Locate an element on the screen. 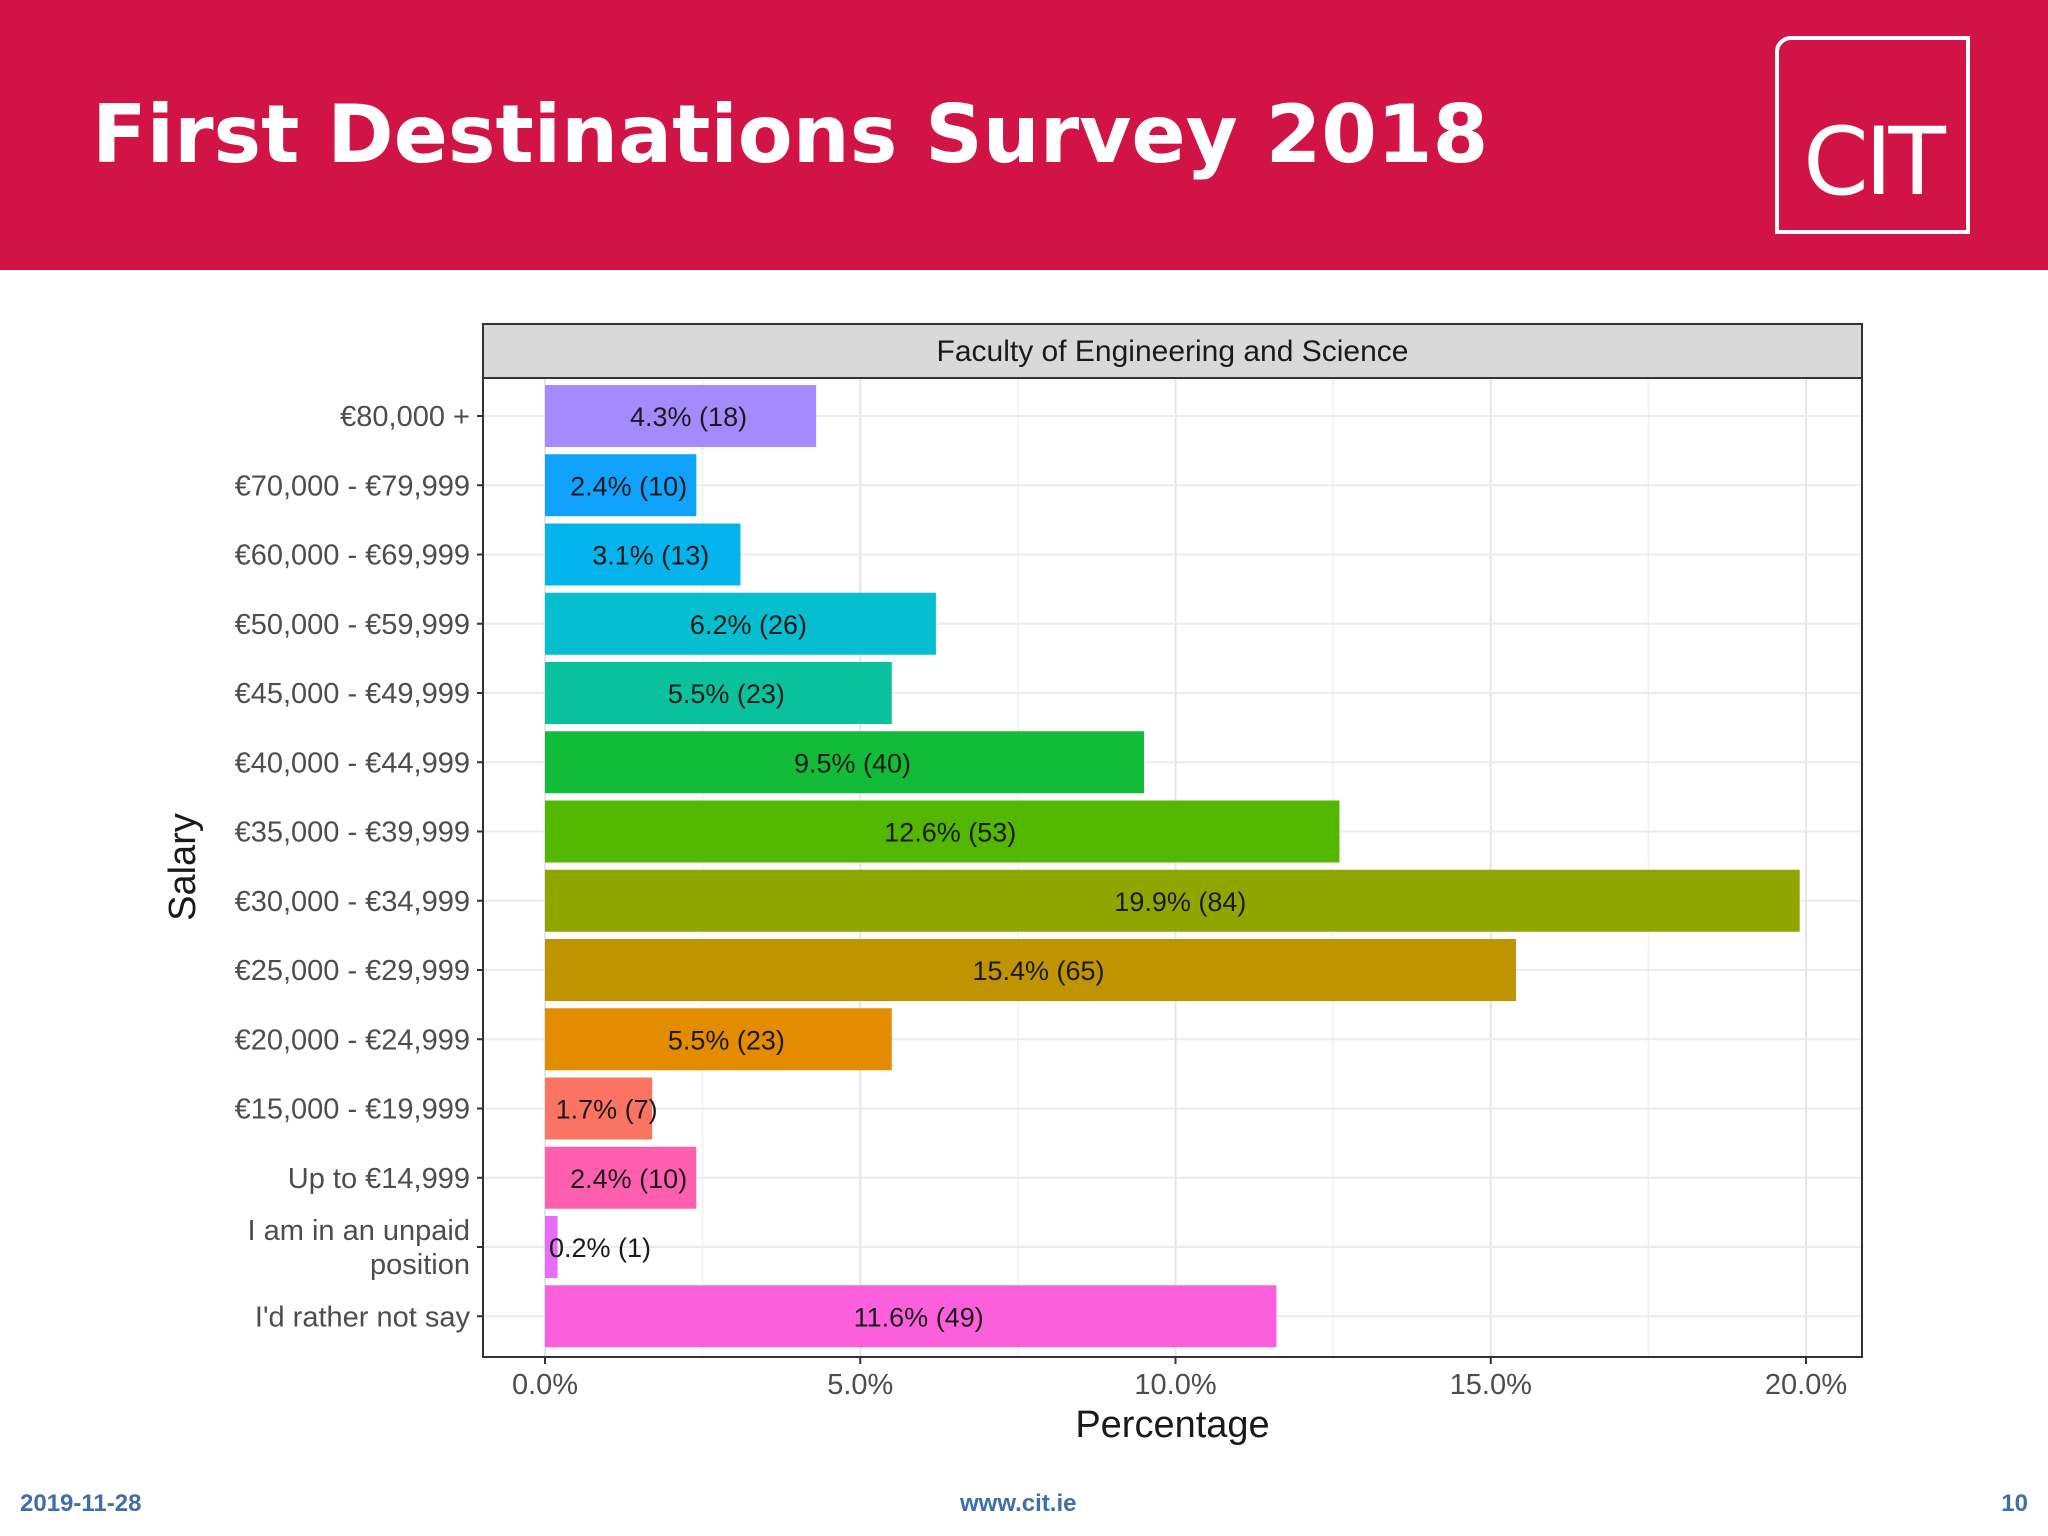 The image size is (2048, 1536). slide-title: First Destinations Survey 2018 is located at coordinates (790, 134).